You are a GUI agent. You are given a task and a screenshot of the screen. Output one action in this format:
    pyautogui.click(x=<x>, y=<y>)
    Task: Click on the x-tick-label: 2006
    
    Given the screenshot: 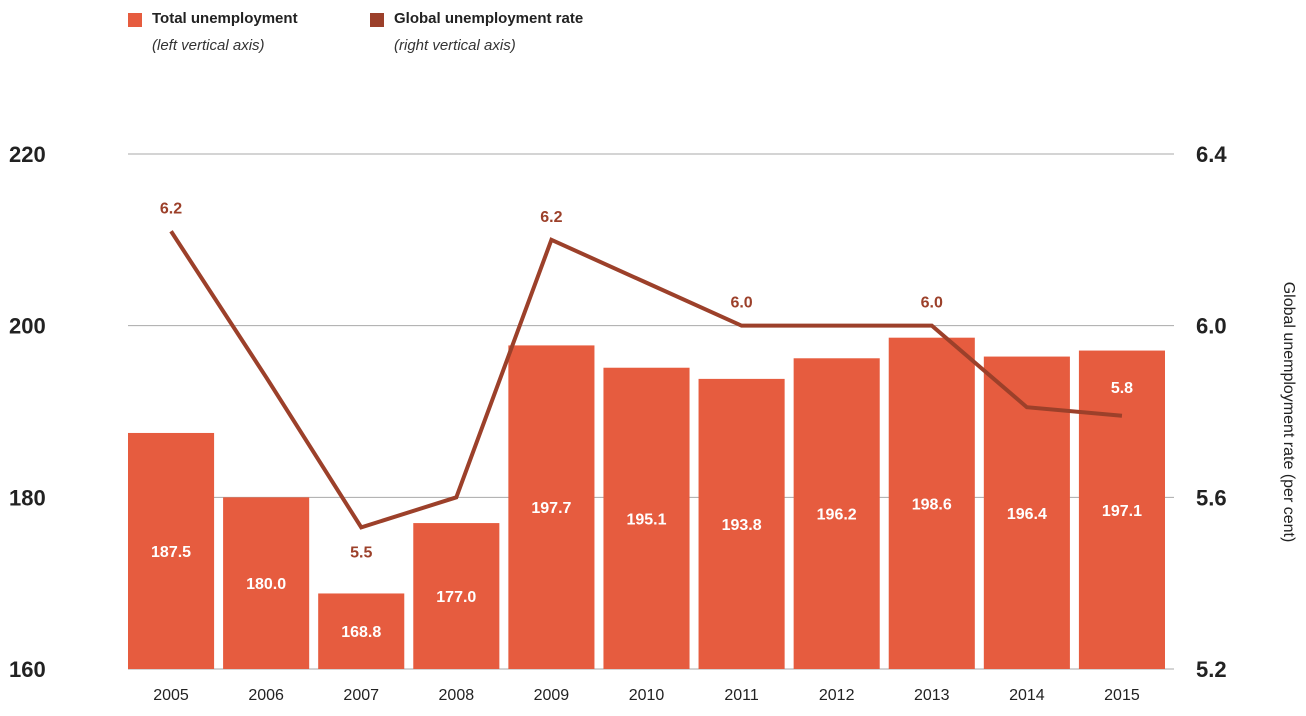 What is the action you would take?
    pyautogui.click(x=266, y=695)
    